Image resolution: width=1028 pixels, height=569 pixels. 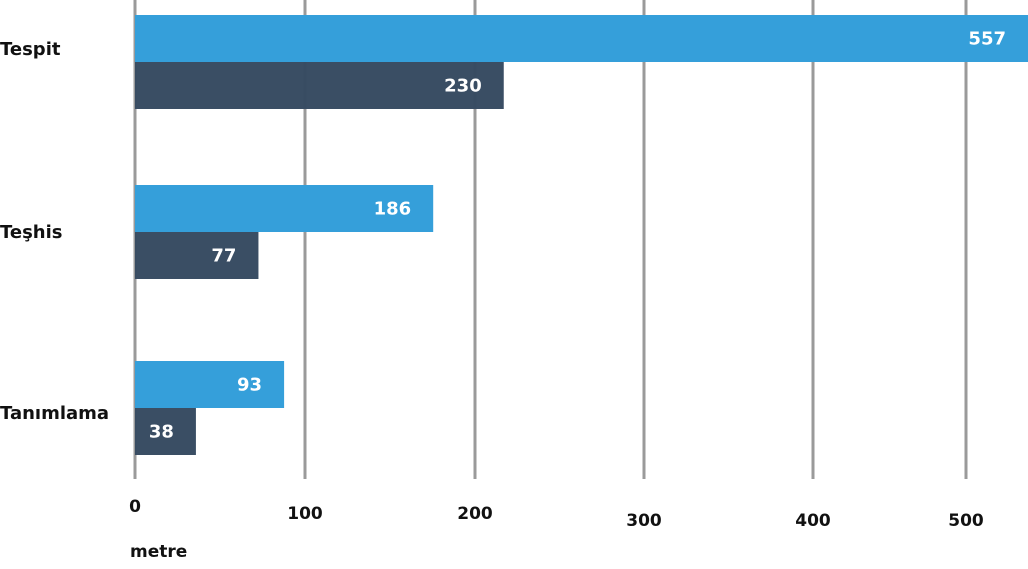 I want to click on x-tick-label: 0, so click(x=135, y=507).